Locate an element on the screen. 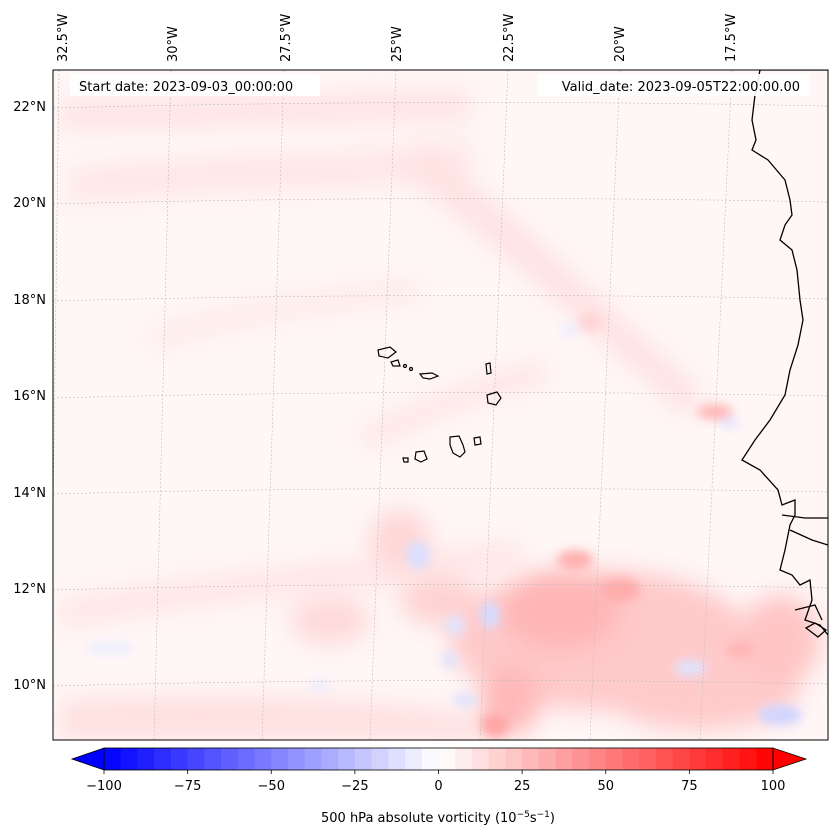 This screenshot has width=837, height=839. africa-coastline is located at coordinates (784, 353).